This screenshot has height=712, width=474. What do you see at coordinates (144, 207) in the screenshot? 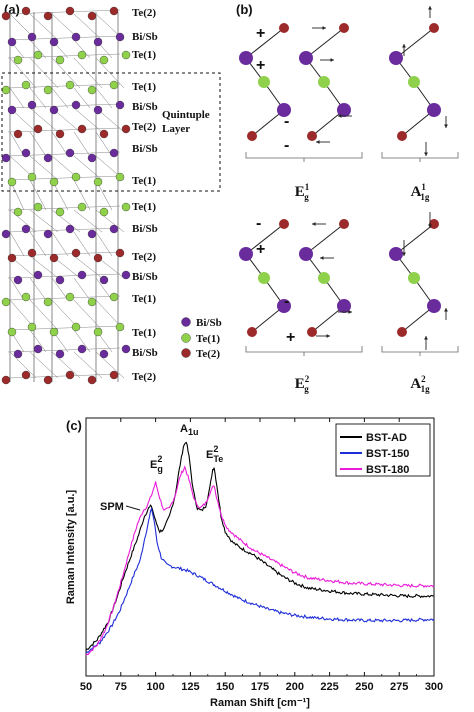
I see `layer-label: Te(1)` at bounding box center [144, 207].